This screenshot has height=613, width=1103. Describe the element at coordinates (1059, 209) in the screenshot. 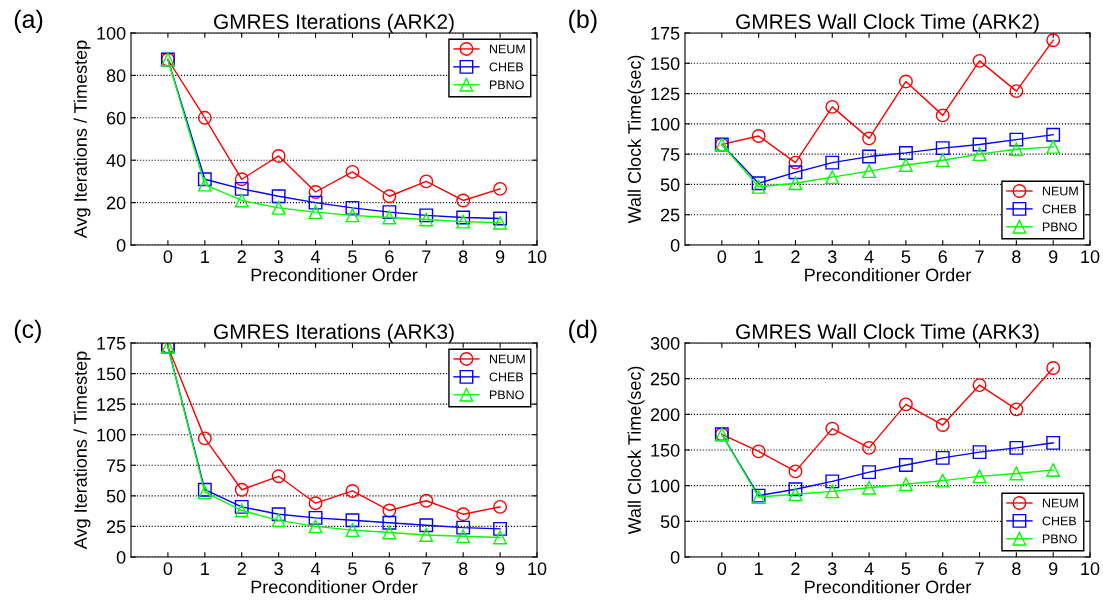

I see `legend-label: CHEB` at that location.